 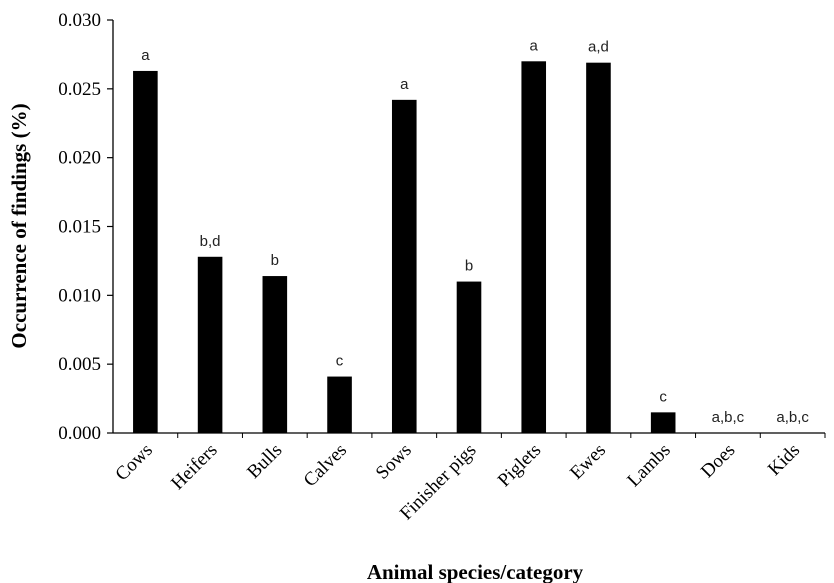 What do you see at coordinates (79, 433) in the screenshot?
I see `y-tick-label: 0.000` at bounding box center [79, 433].